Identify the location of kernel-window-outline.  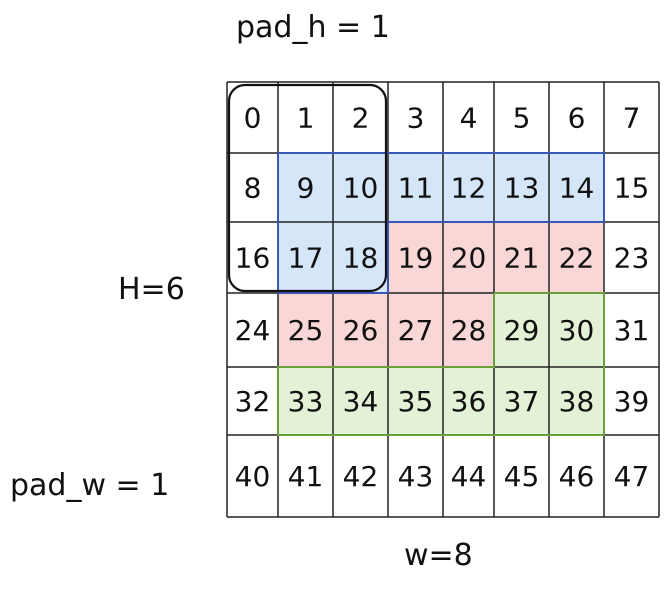
(307, 188).